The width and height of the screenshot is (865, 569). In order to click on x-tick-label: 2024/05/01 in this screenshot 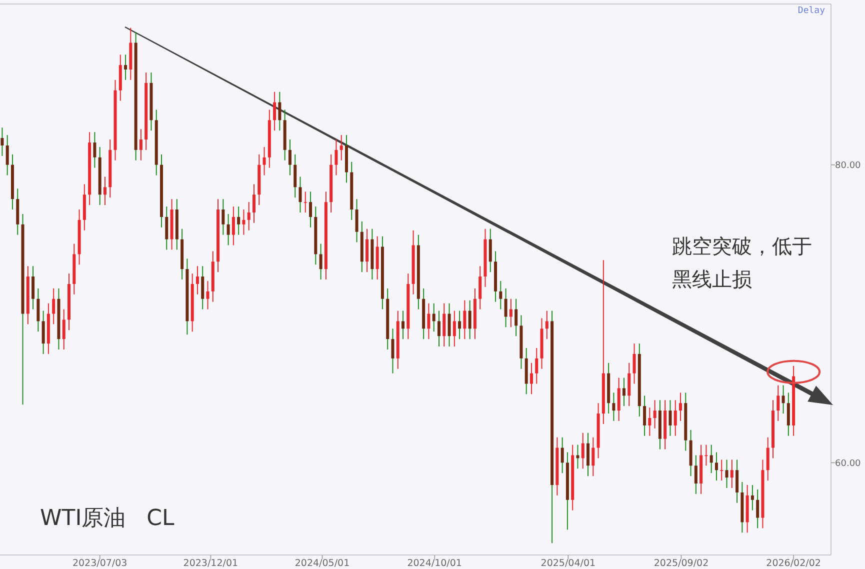, I will do `click(322, 563)`.